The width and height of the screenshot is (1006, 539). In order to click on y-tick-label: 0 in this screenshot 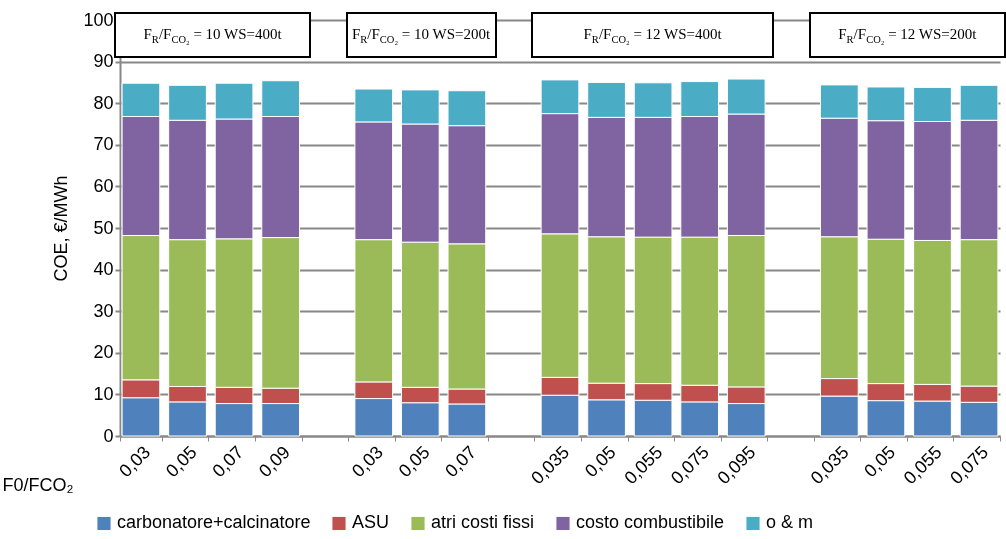, I will do `click(108, 435)`.